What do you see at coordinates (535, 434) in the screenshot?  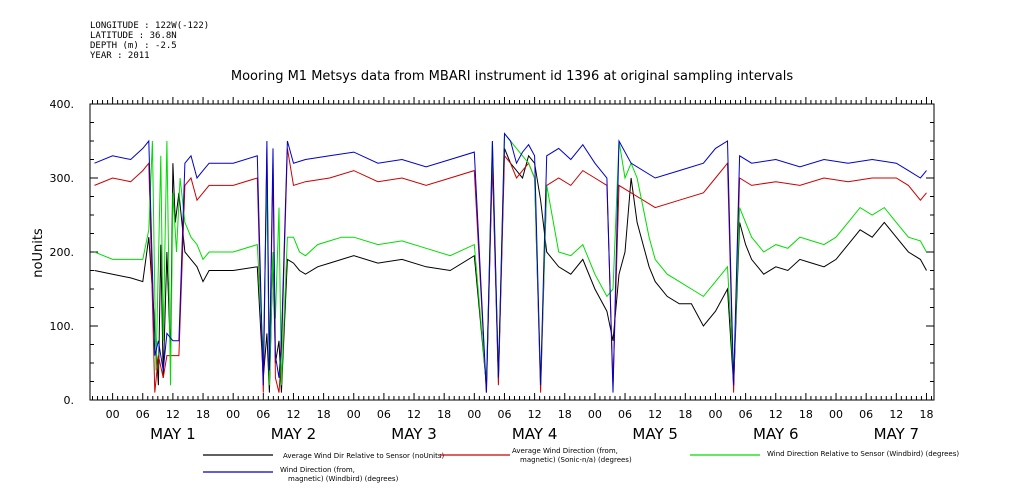 I see `x-day-label: MAY 4` at bounding box center [535, 434].